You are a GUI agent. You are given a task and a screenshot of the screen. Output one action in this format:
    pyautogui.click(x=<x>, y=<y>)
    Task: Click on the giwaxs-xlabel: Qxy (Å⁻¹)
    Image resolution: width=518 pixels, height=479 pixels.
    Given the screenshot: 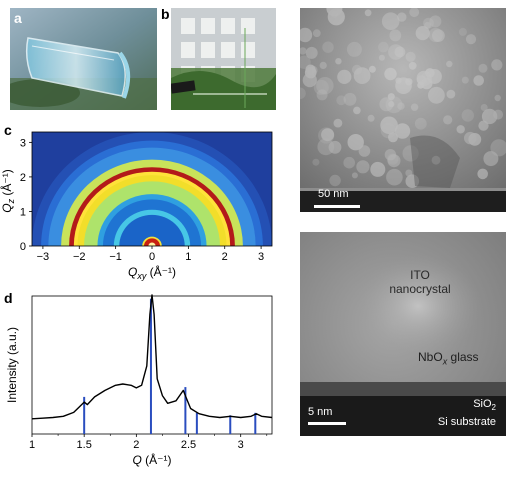 What is the action you would take?
    pyautogui.click(x=152, y=272)
    